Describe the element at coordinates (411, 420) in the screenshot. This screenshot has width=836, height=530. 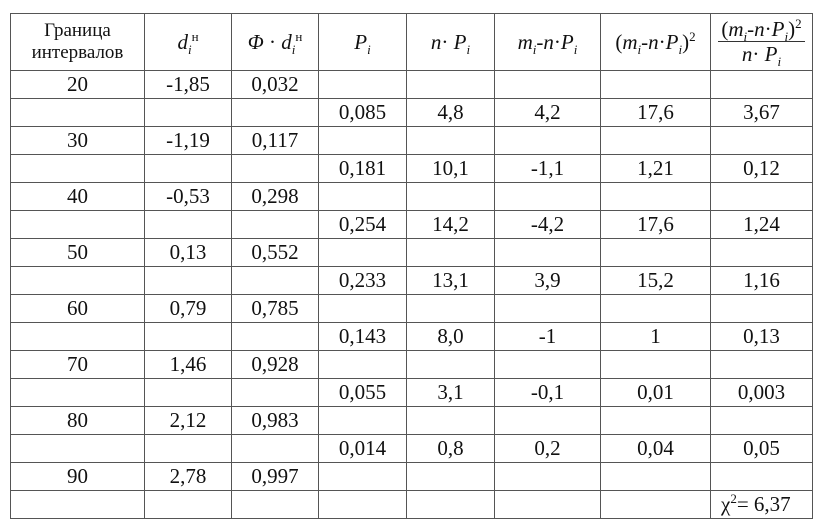
I see `table-row: 80 2,12 0,983` at that location.